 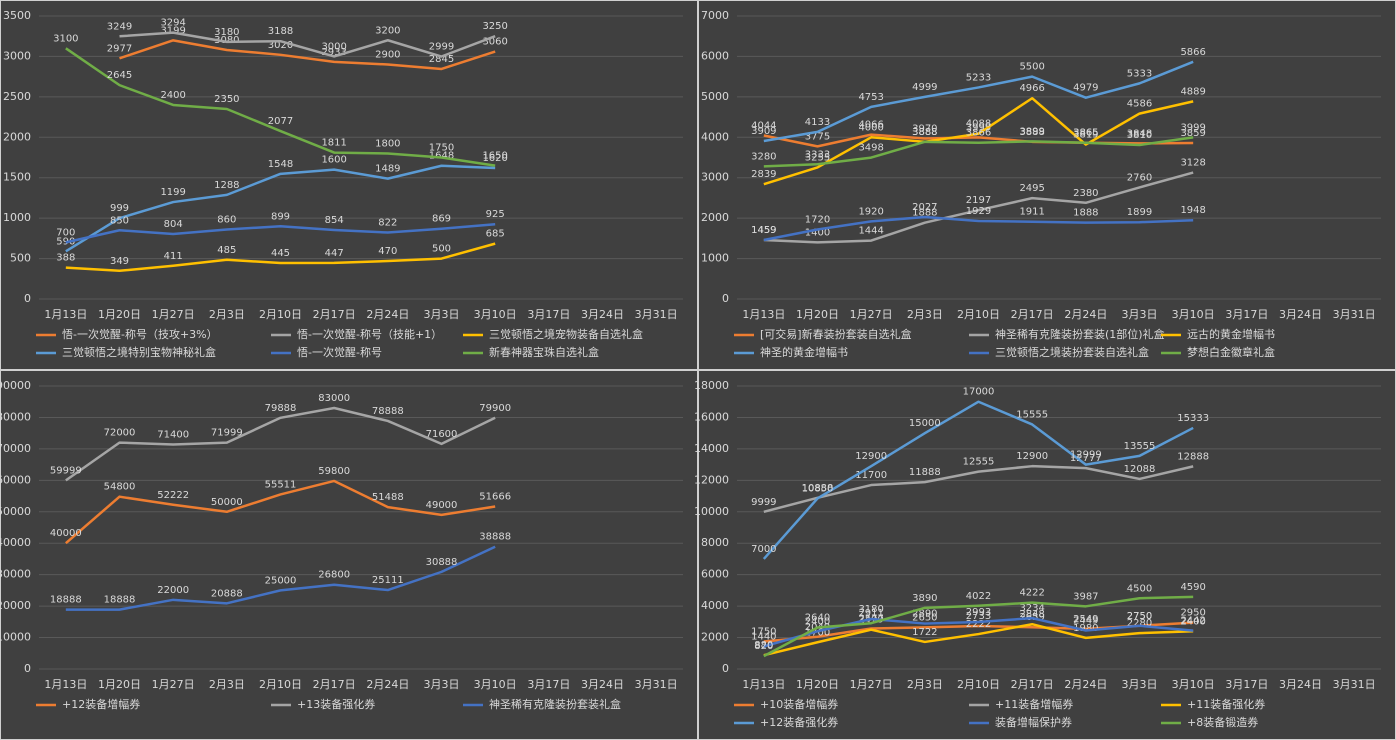 I want to click on data-label: 2549, so click(x=1085, y=619).